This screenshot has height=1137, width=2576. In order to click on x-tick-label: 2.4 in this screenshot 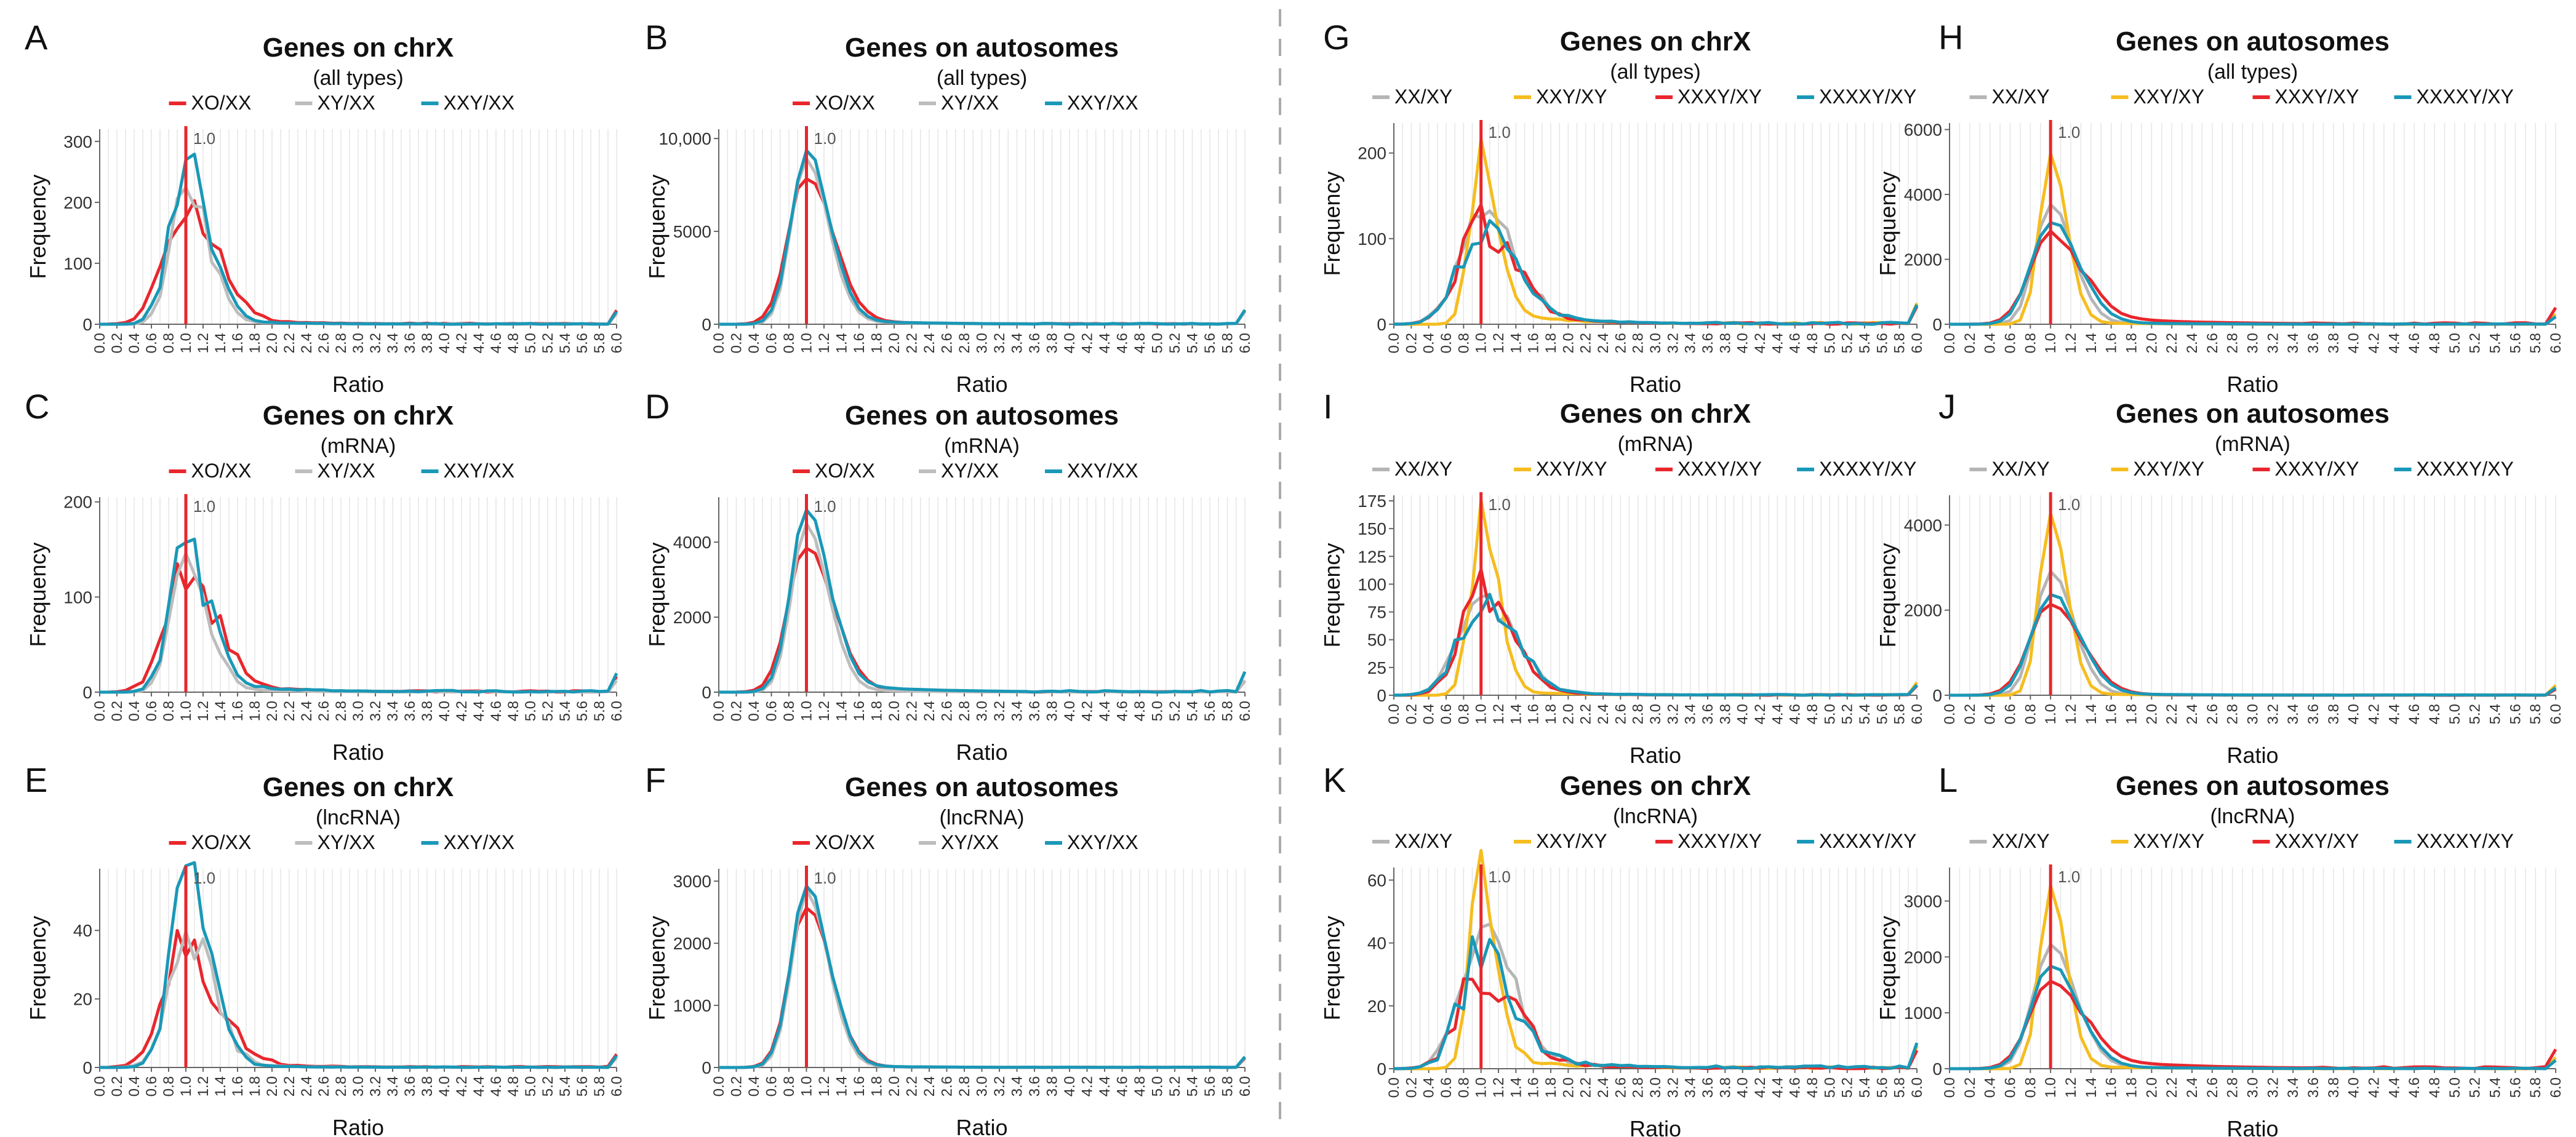, I will do `click(306, 343)`.